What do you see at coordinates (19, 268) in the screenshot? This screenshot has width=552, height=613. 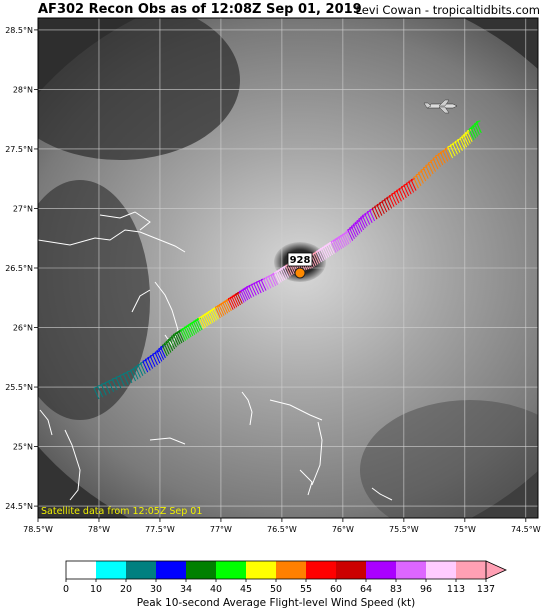 I see `lat-tick-label: 26.5°N` at bounding box center [19, 268].